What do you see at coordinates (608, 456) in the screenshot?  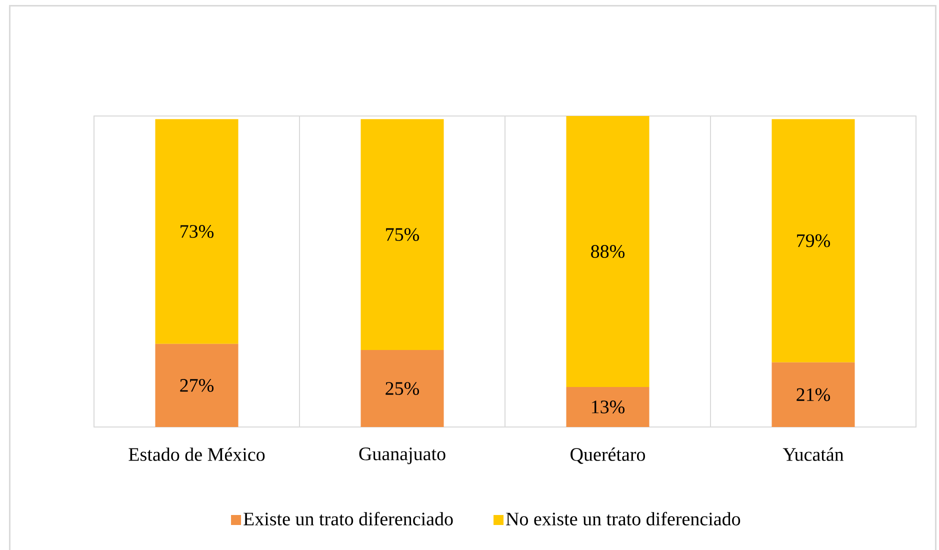 I see `x-tick-label: Querétaro` at bounding box center [608, 456].